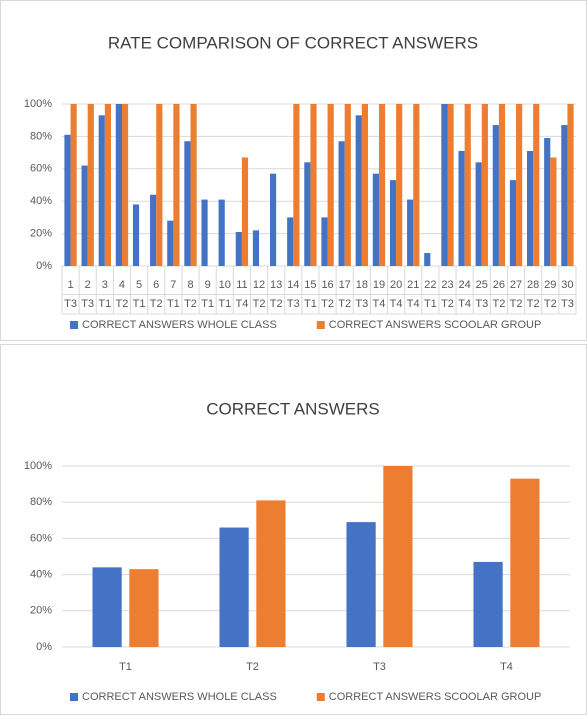 The width and height of the screenshot is (587, 715). Describe the element at coordinates (327, 285) in the screenshot. I see `x-tick-label: 16` at that location.